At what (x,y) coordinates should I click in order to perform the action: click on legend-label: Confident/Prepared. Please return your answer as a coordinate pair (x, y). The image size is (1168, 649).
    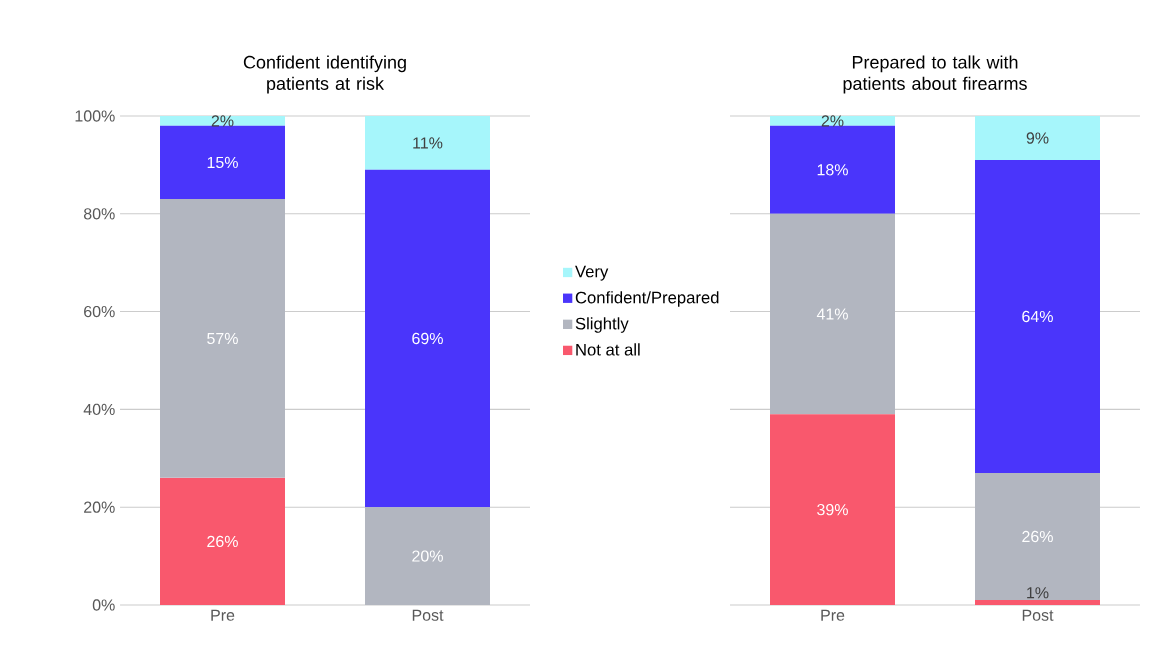
    Looking at the image, I should click on (647, 299).